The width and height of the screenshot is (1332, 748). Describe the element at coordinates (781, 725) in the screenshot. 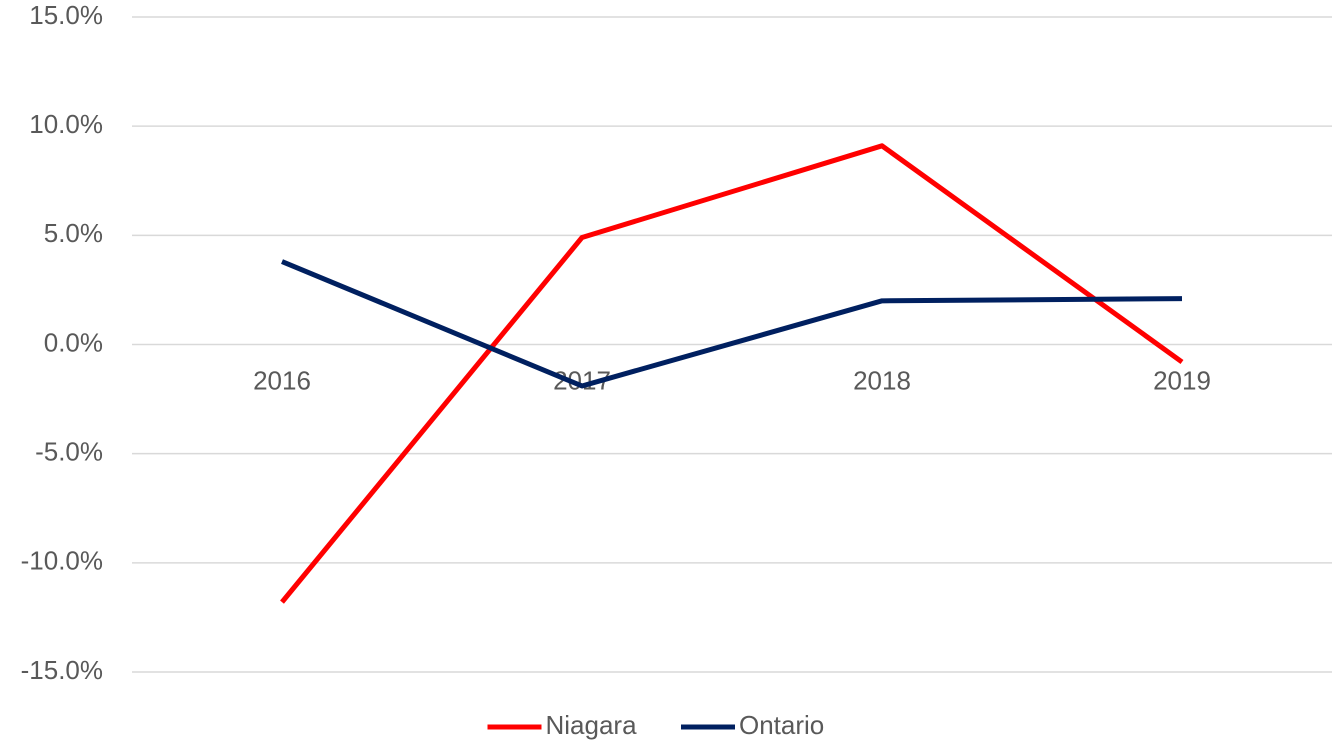

I see `legend-label: Ontario` at that location.